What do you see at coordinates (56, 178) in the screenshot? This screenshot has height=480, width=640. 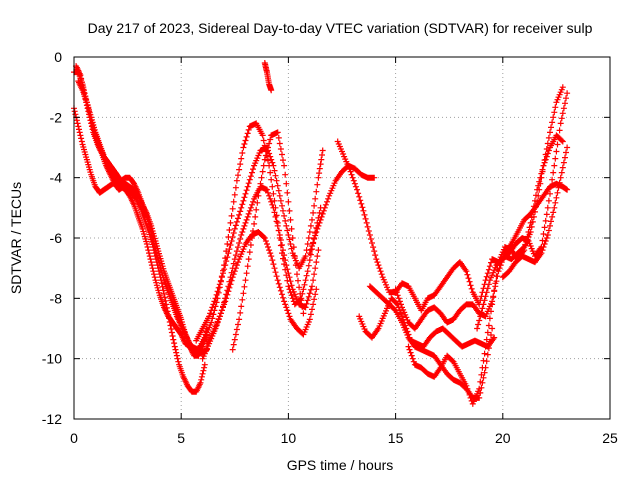 I see `y-tick-label: -4` at bounding box center [56, 178].